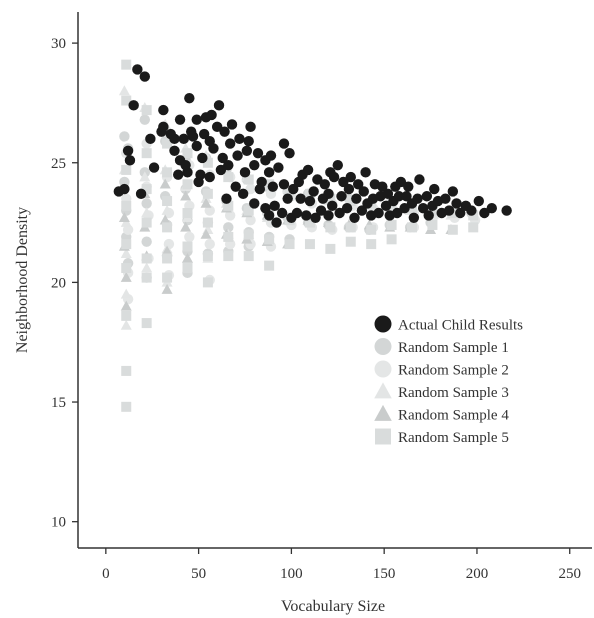 This screenshot has height=618, width=594. I want to click on y-axis-title: Neighborhood Density, so click(22, 280).